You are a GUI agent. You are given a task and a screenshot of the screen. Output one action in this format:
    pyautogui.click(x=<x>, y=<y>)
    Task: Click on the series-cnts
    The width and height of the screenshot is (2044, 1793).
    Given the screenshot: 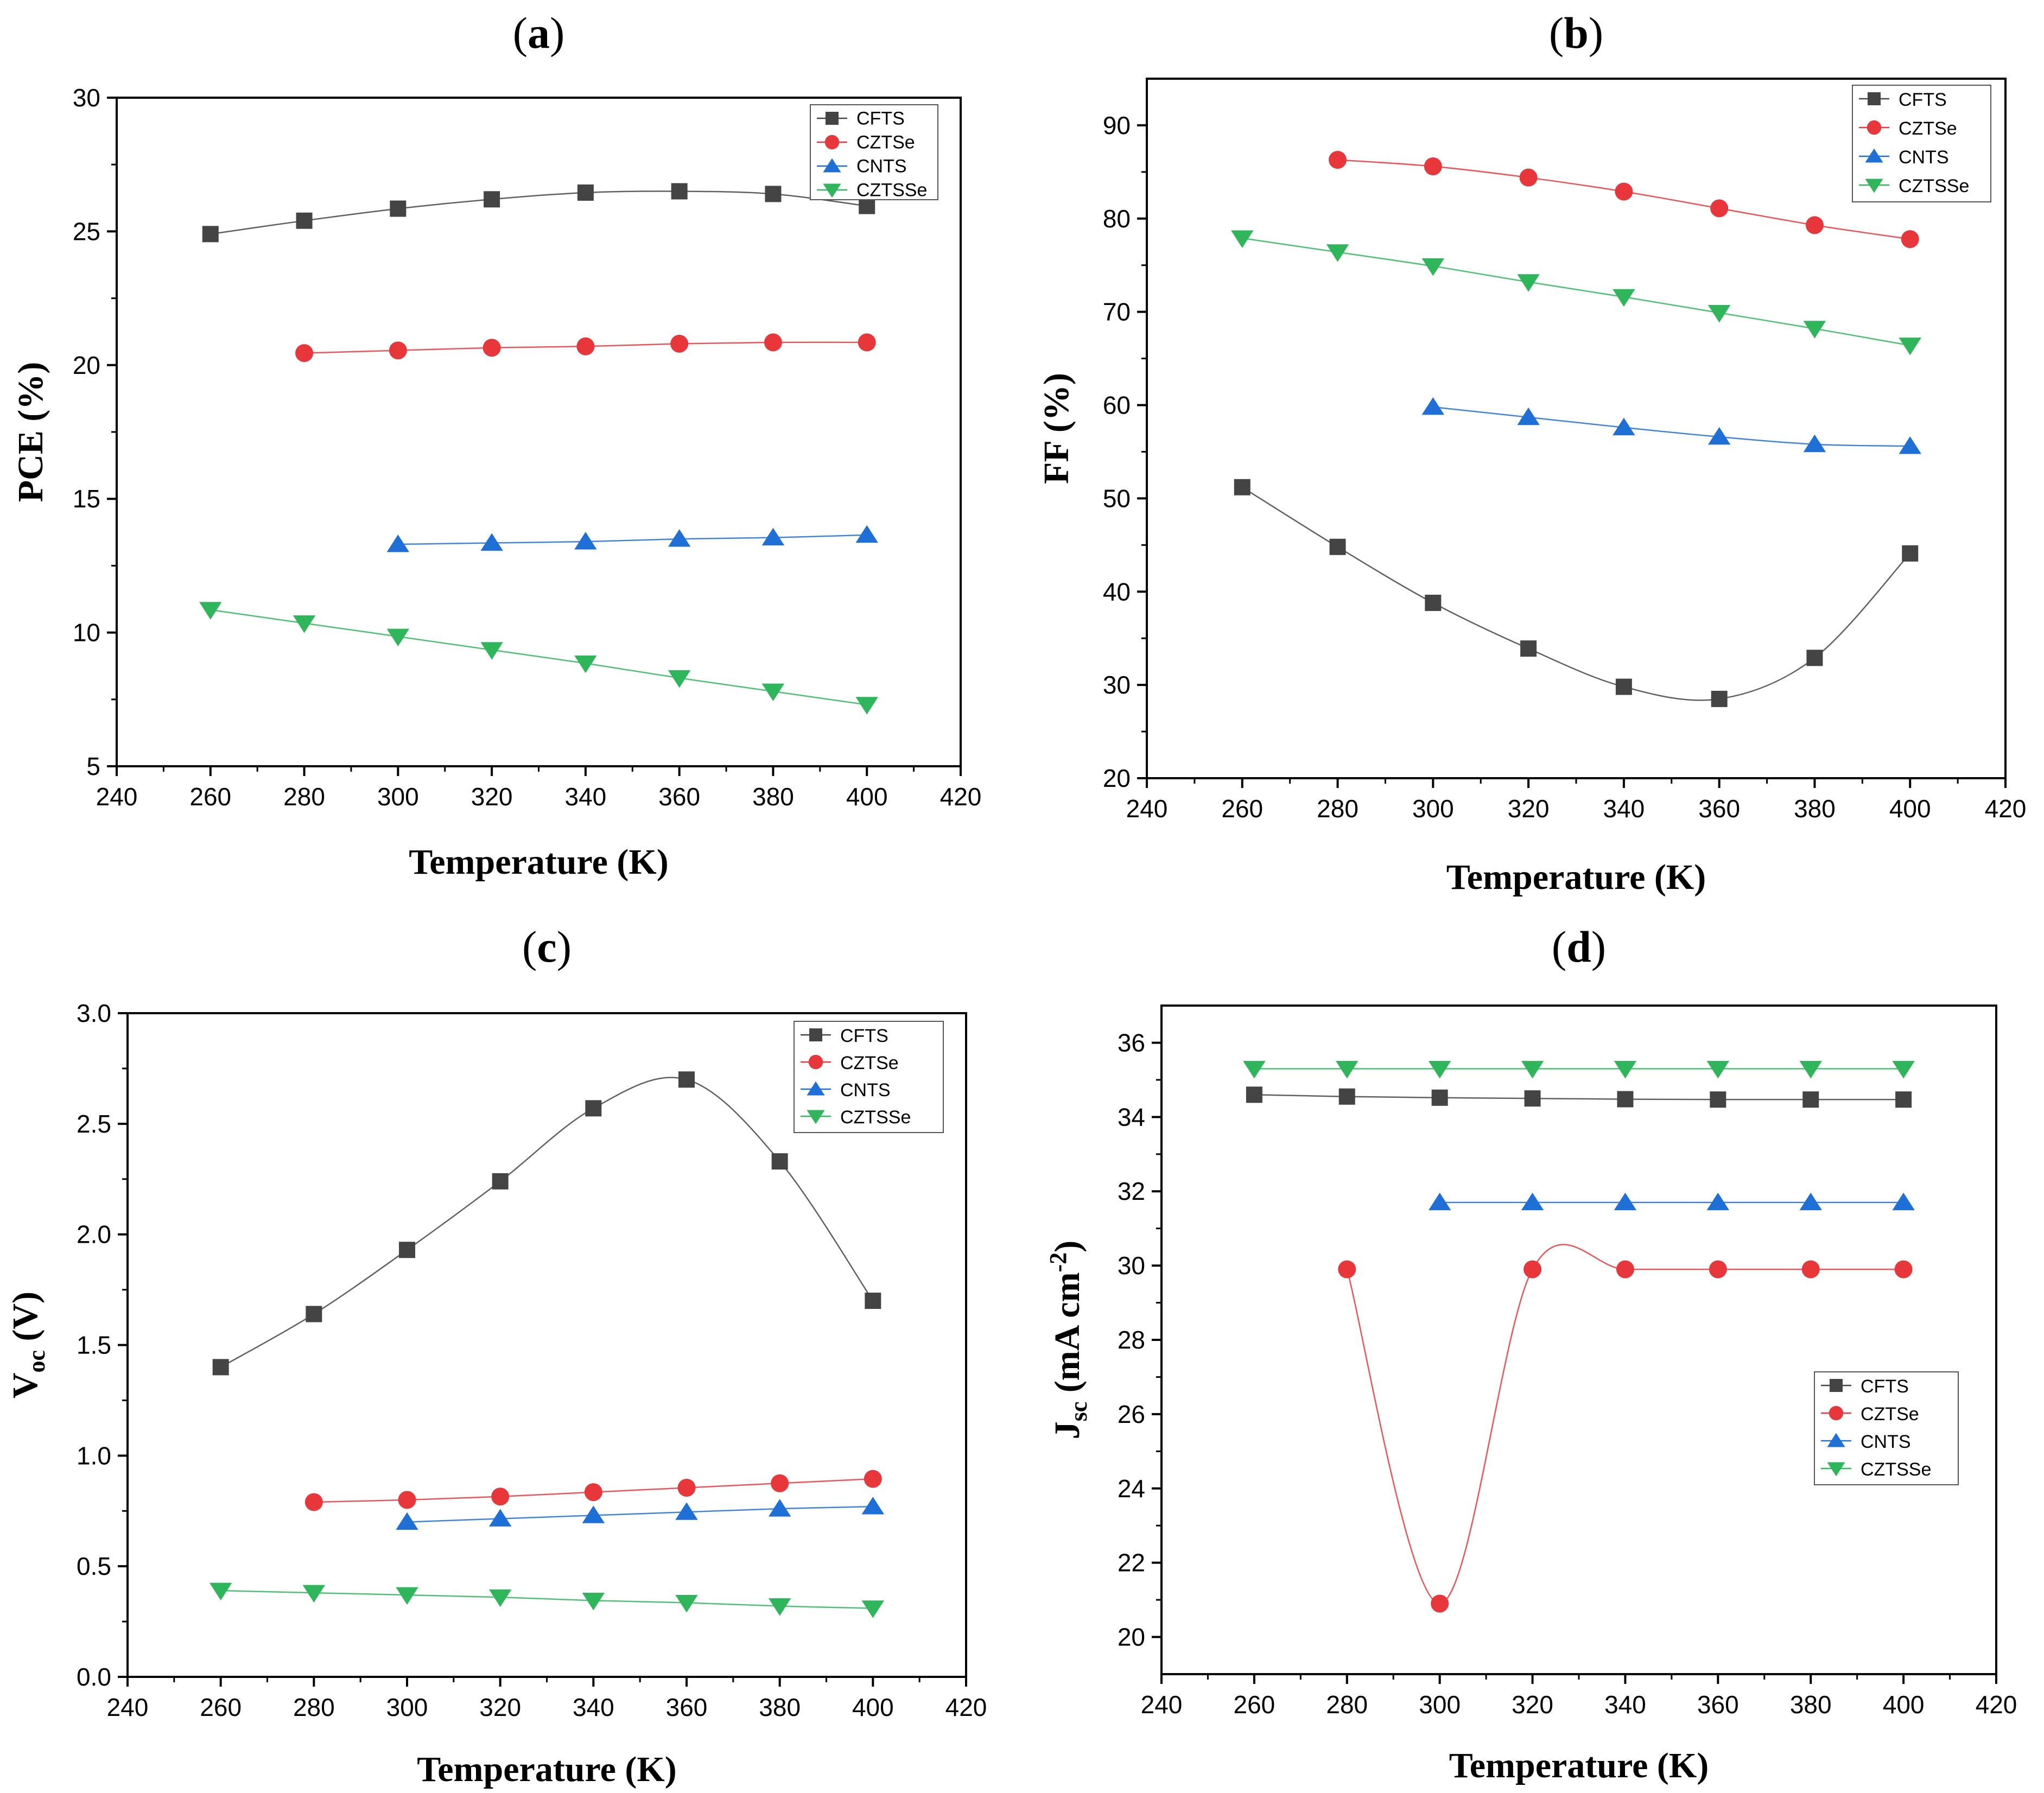 What is the action you would take?
    pyautogui.click(x=1671, y=426)
    